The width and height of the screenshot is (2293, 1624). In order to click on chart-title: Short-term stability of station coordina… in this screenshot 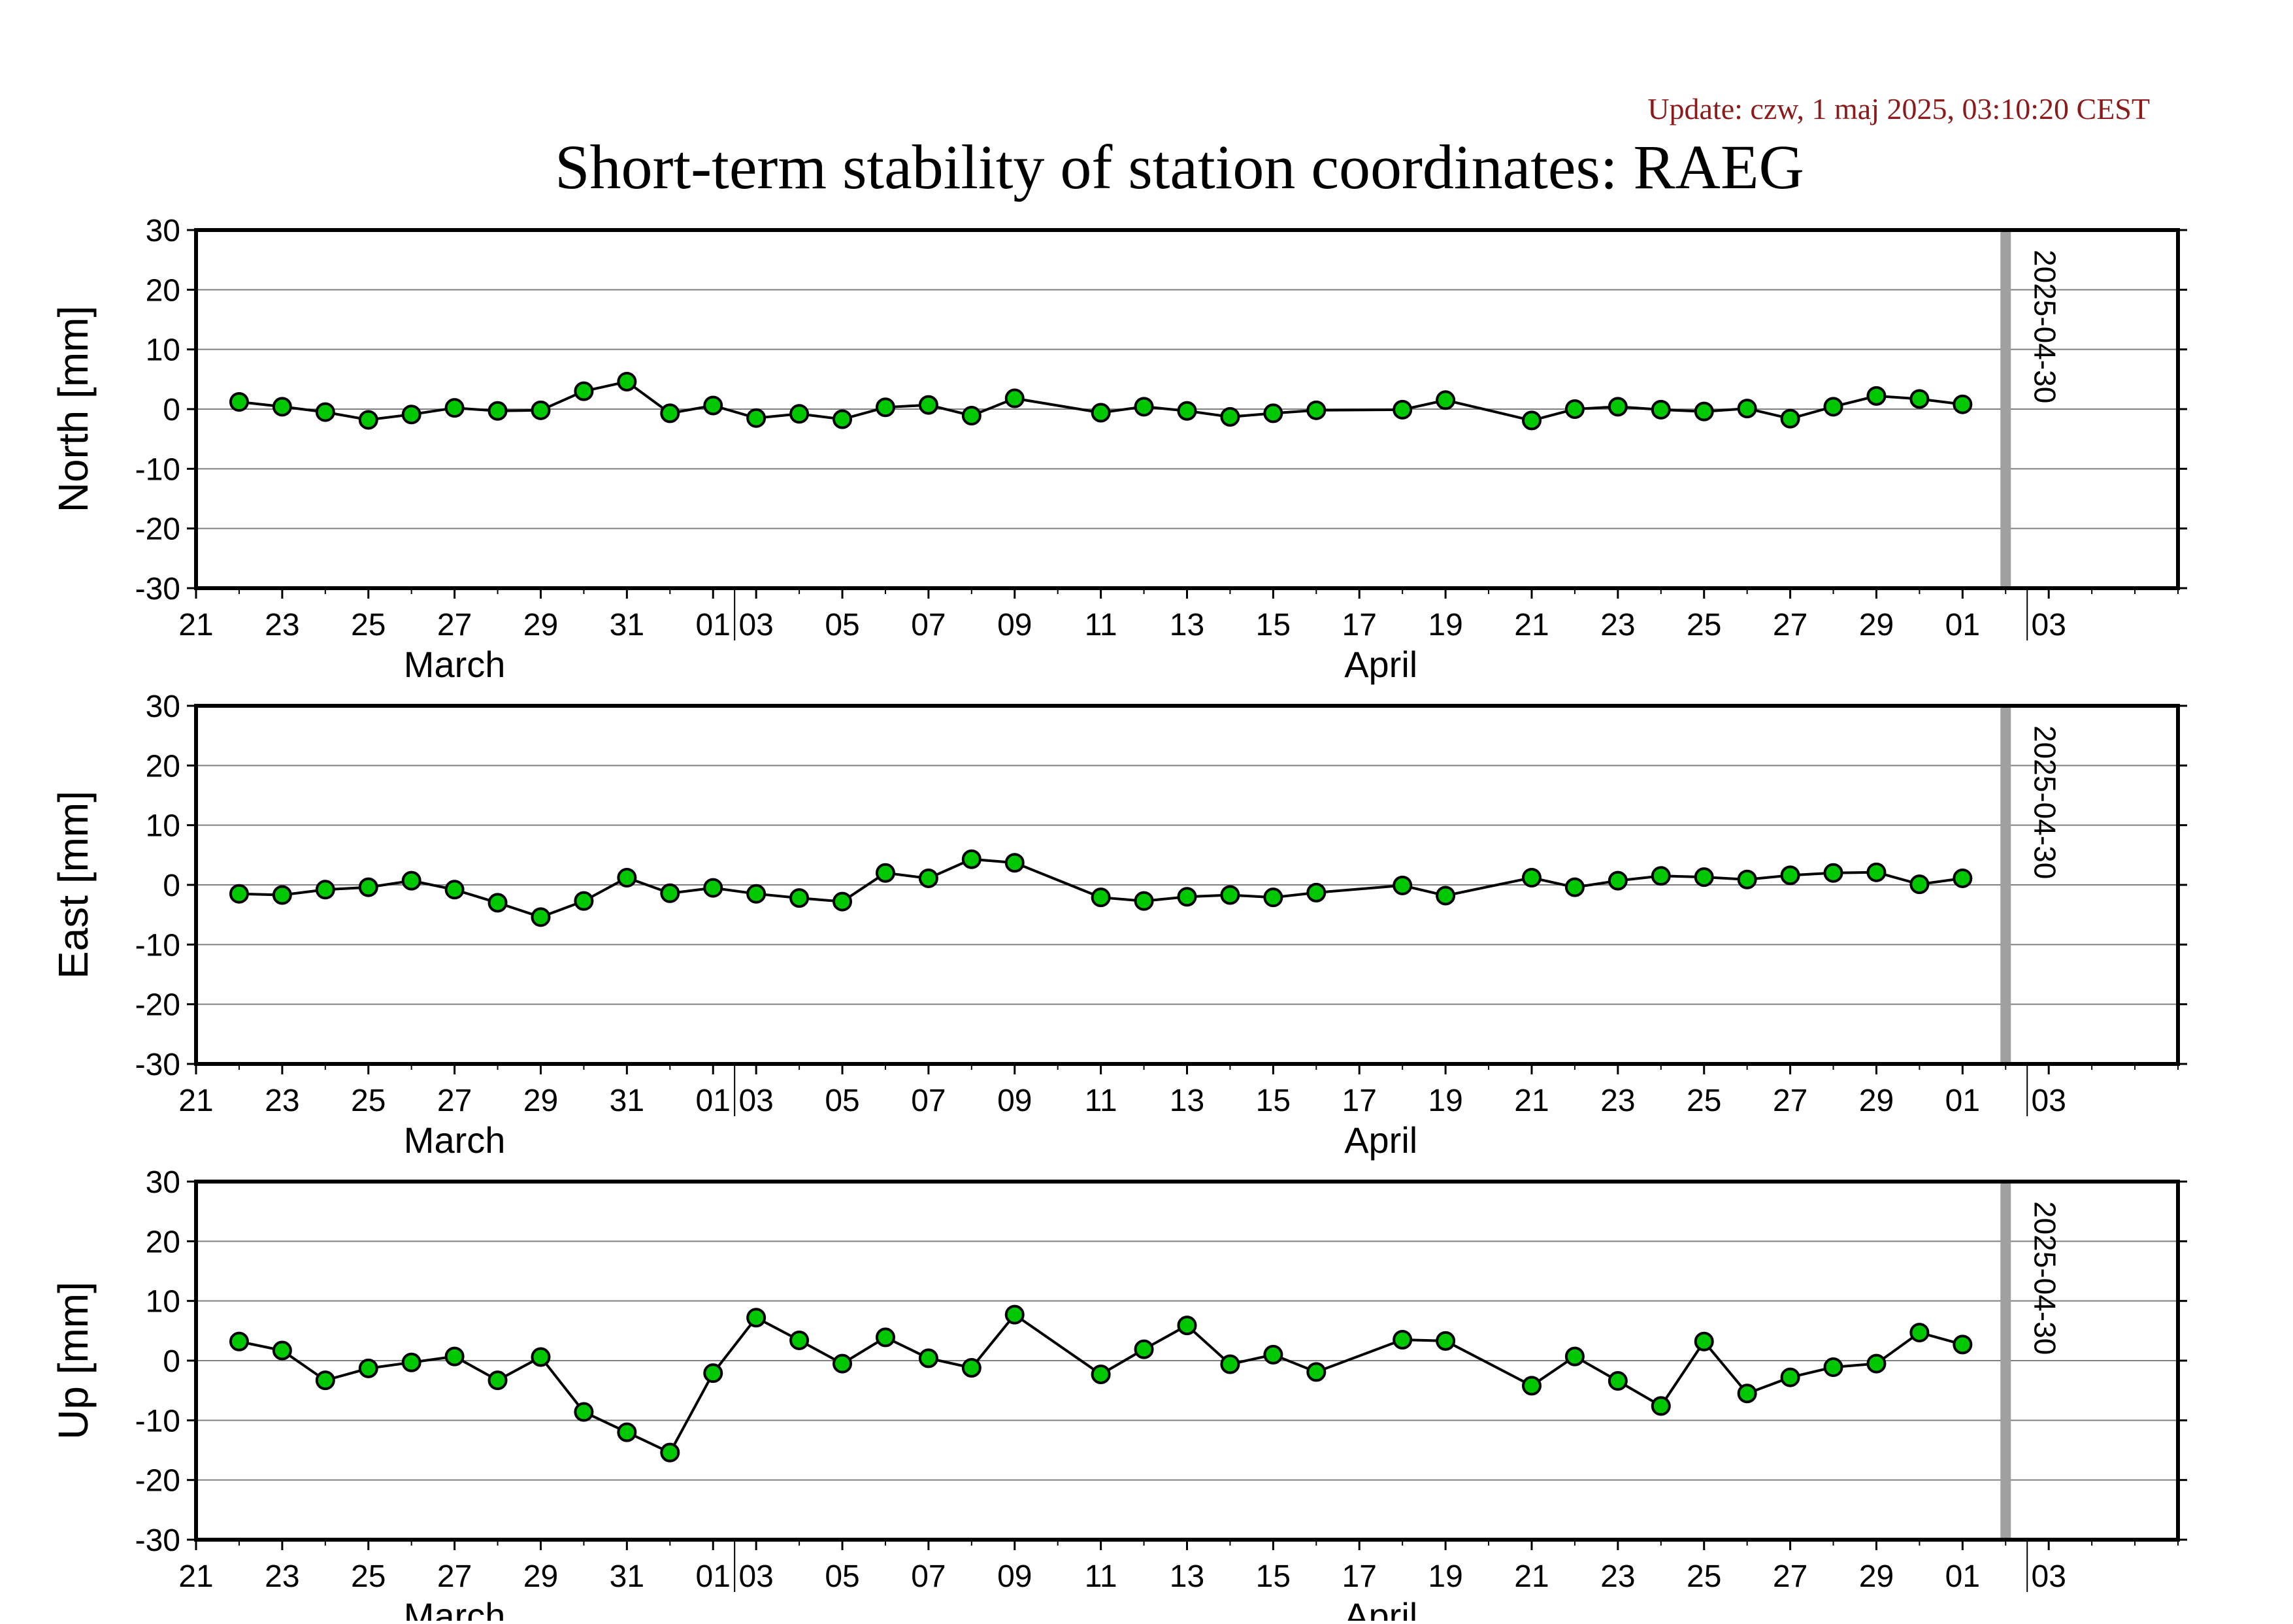, I will do `click(1180, 167)`.